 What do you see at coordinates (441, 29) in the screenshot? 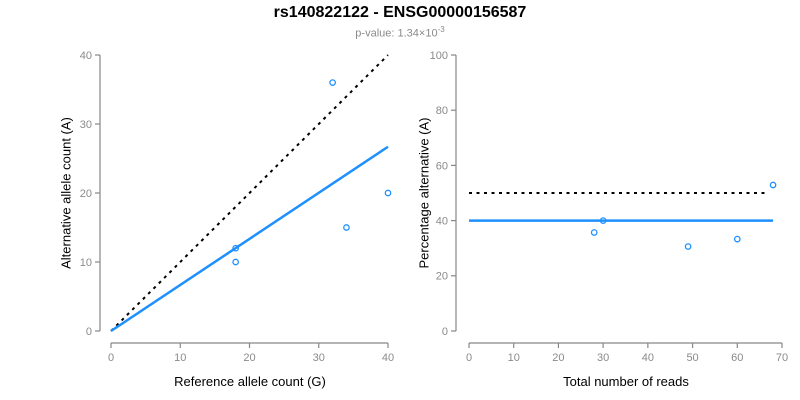
I see `p-value-exponent: -3` at bounding box center [441, 29].